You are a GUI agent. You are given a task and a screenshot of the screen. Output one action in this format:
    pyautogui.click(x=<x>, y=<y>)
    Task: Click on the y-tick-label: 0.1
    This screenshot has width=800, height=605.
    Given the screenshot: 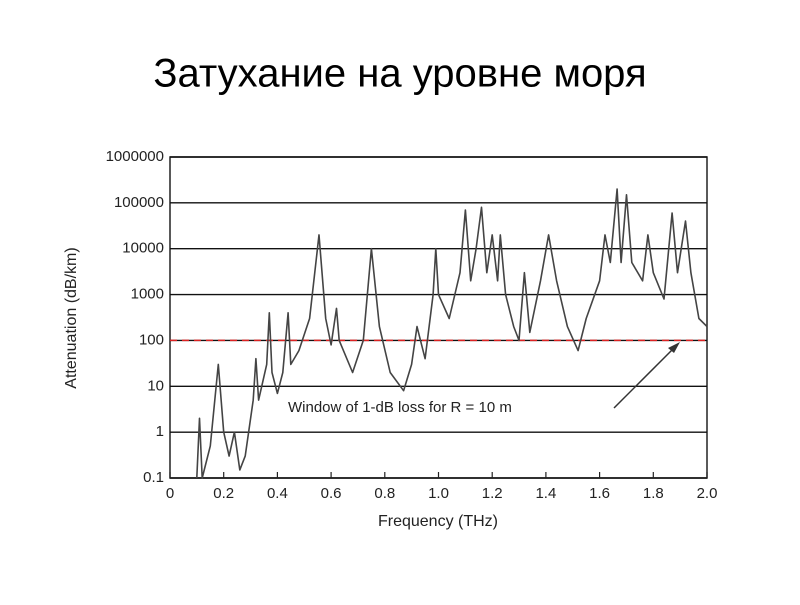 What is the action you would take?
    pyautogui.click(x=153, y=477)
    